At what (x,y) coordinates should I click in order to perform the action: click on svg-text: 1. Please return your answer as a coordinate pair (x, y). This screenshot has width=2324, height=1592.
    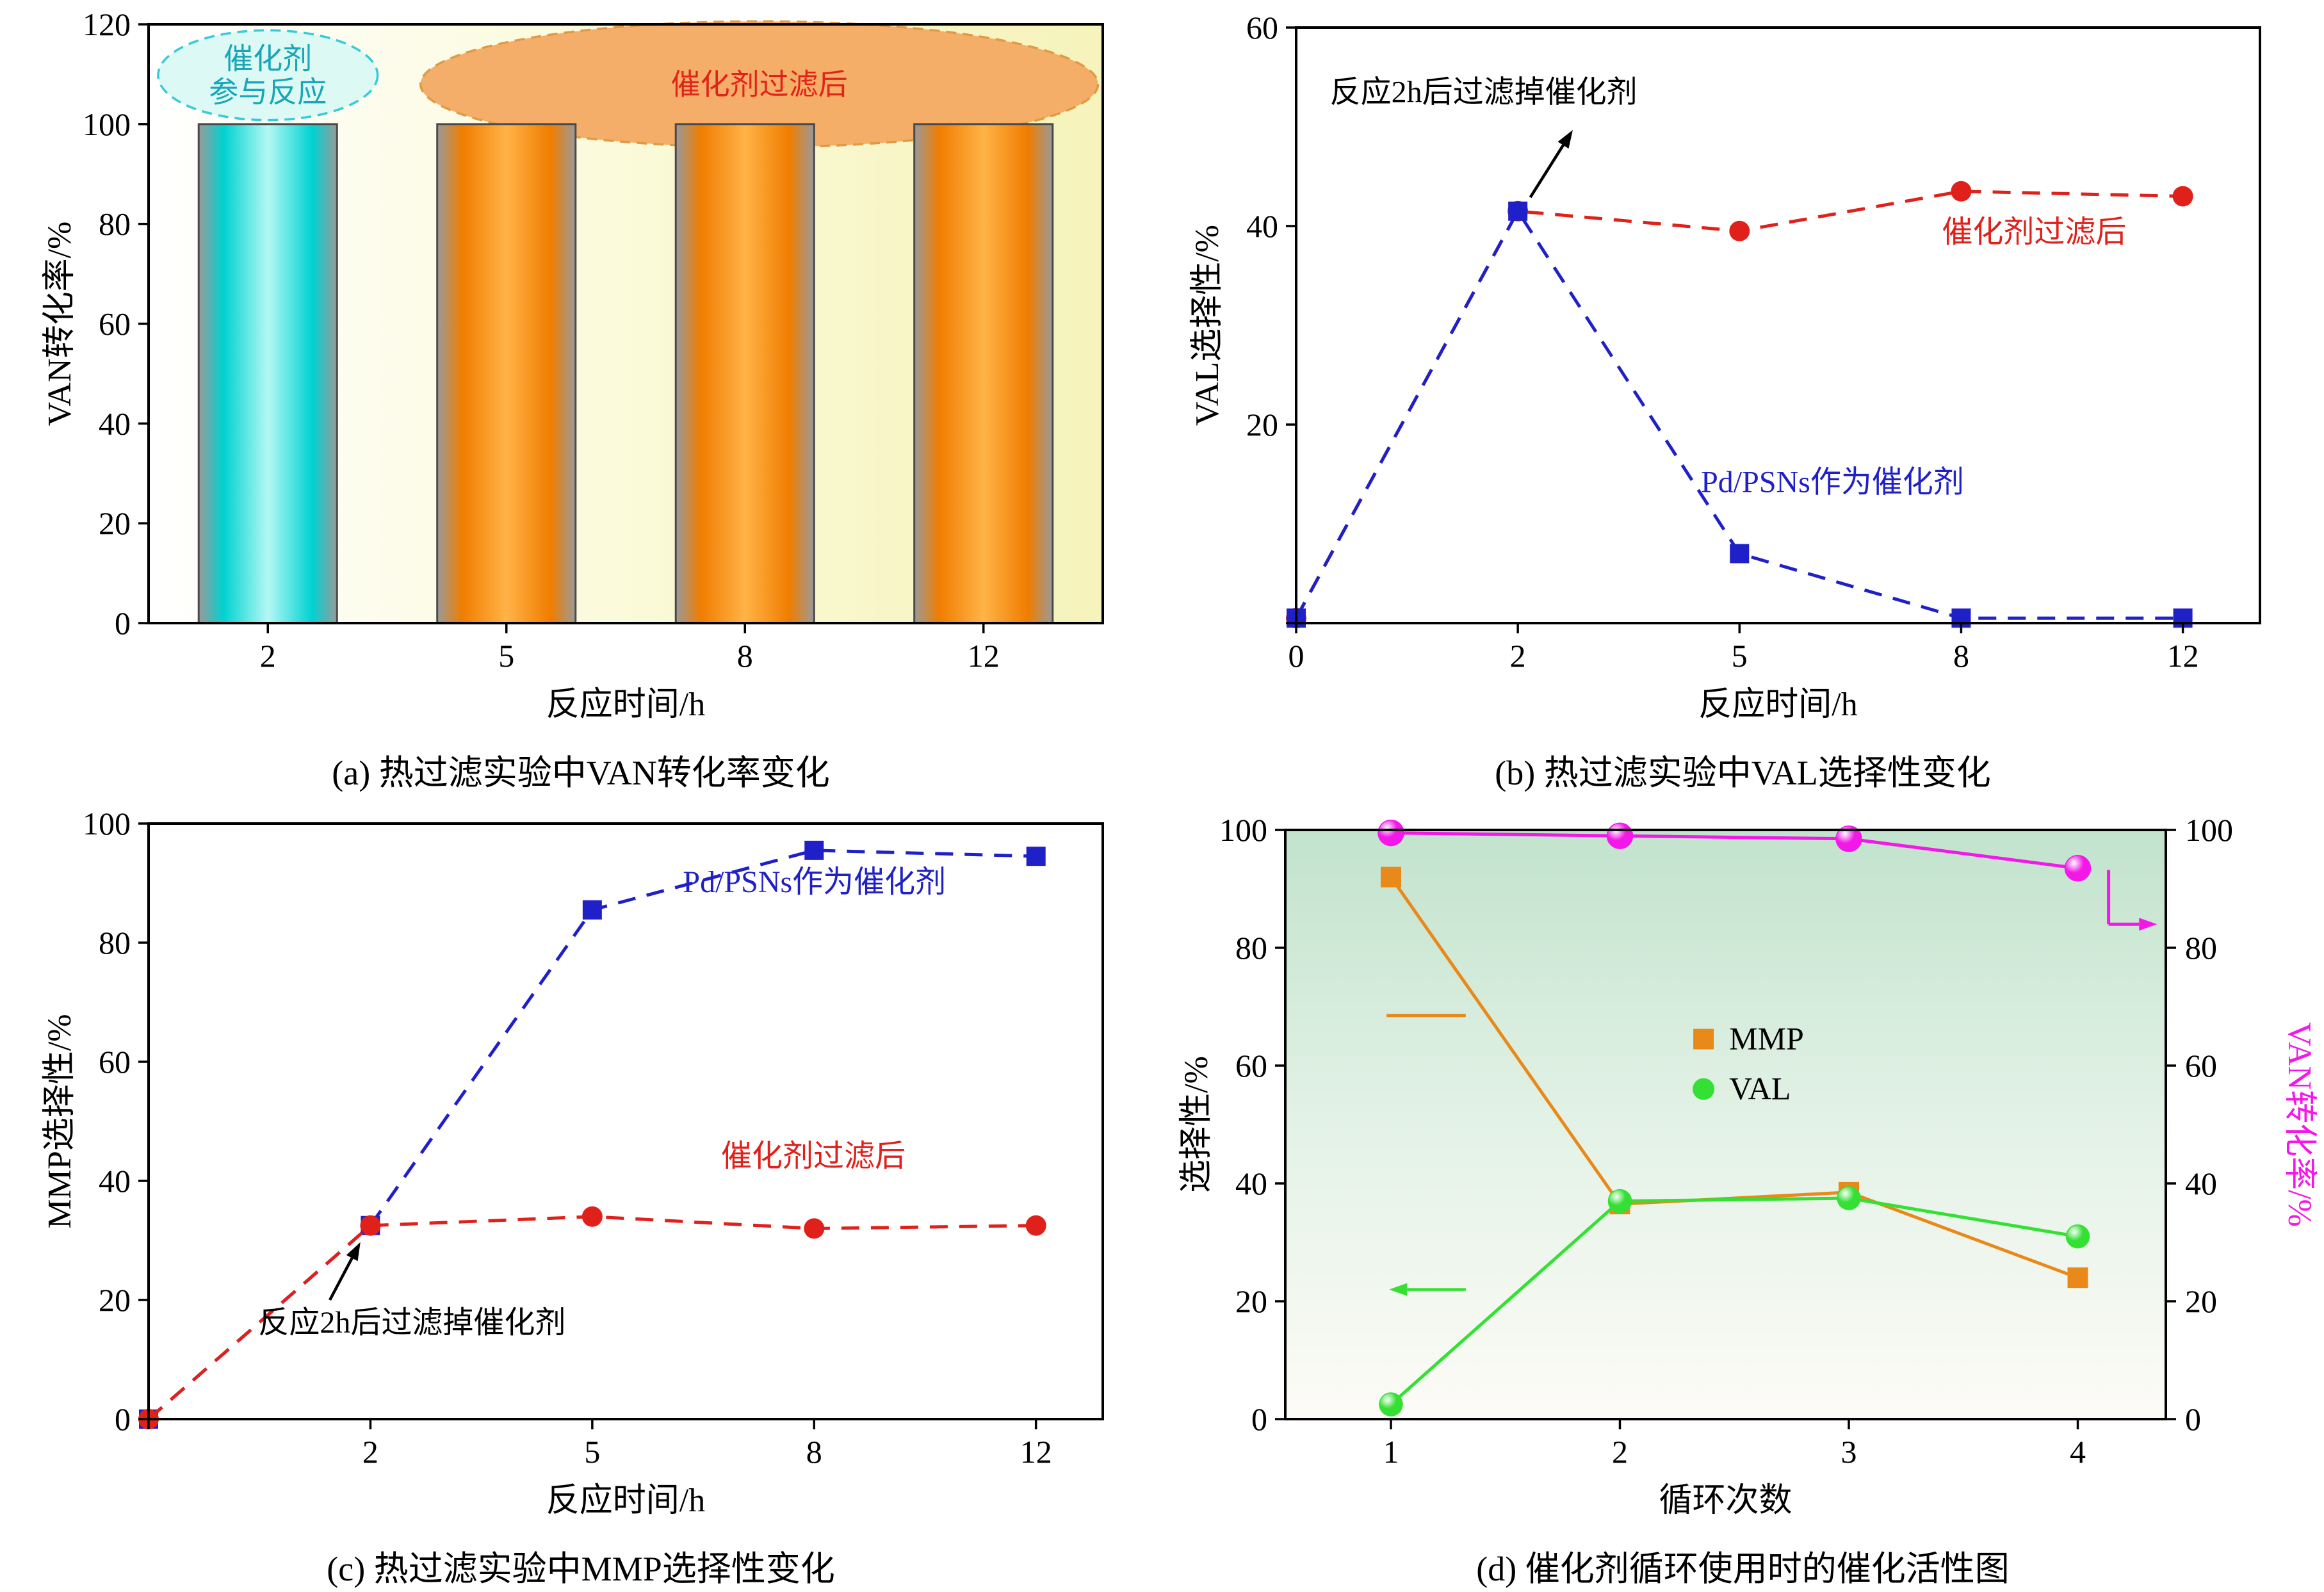
    Looking at the image, I should click on (1391, 1452).